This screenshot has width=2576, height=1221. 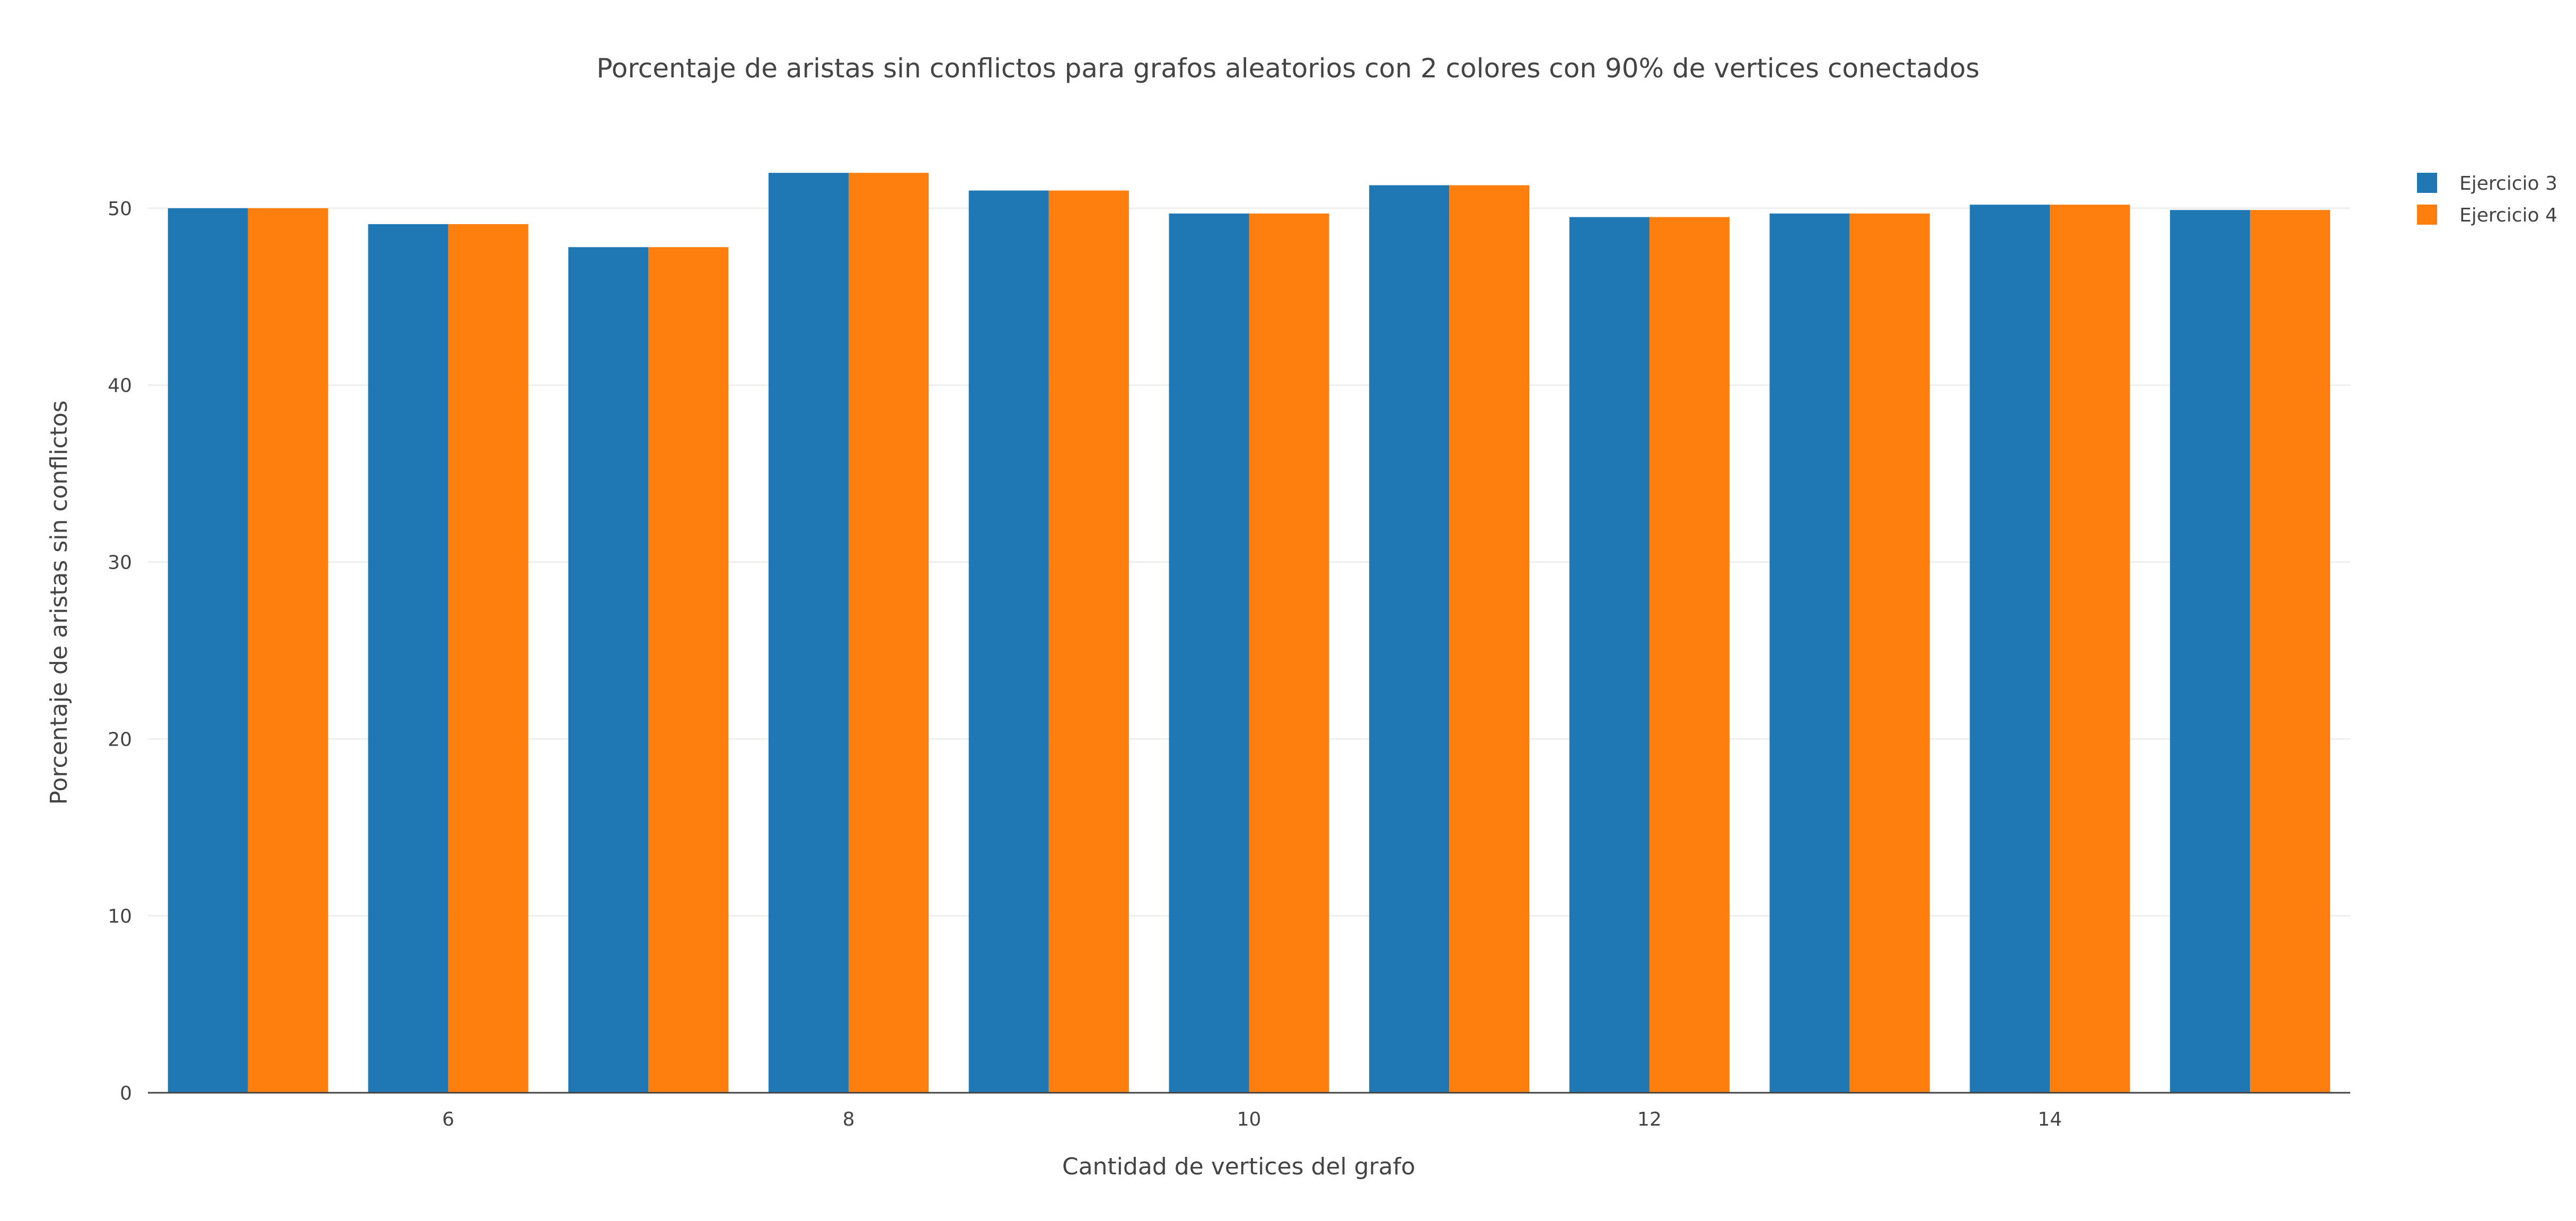 I want to click on bar-ejercicio-4-x14, so click(x=2090, y=649).